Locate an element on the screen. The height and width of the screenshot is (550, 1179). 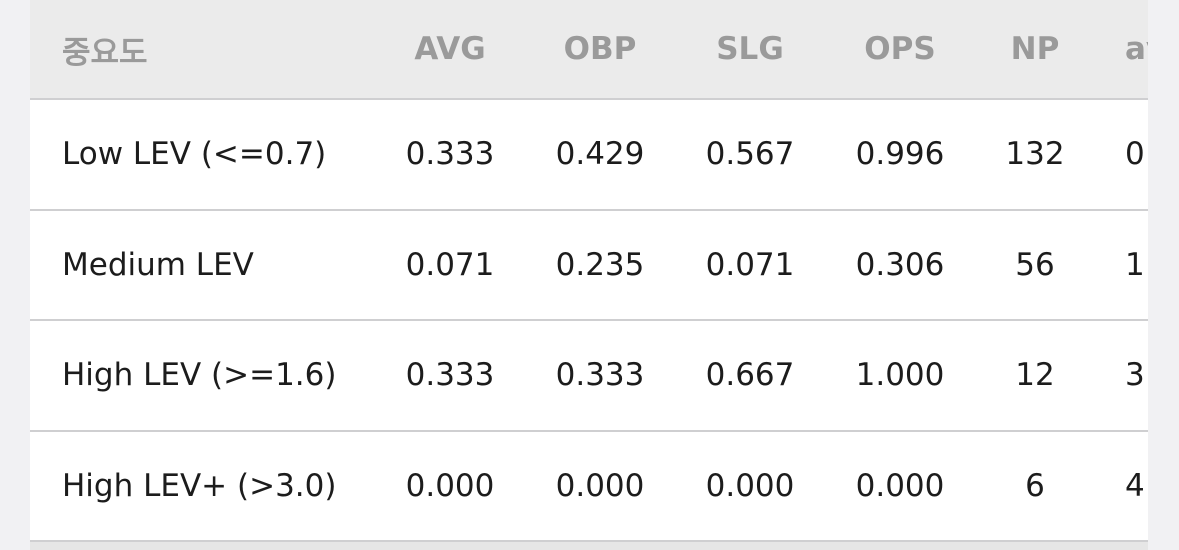
cell: OBP is located at coordinates (600, 49).